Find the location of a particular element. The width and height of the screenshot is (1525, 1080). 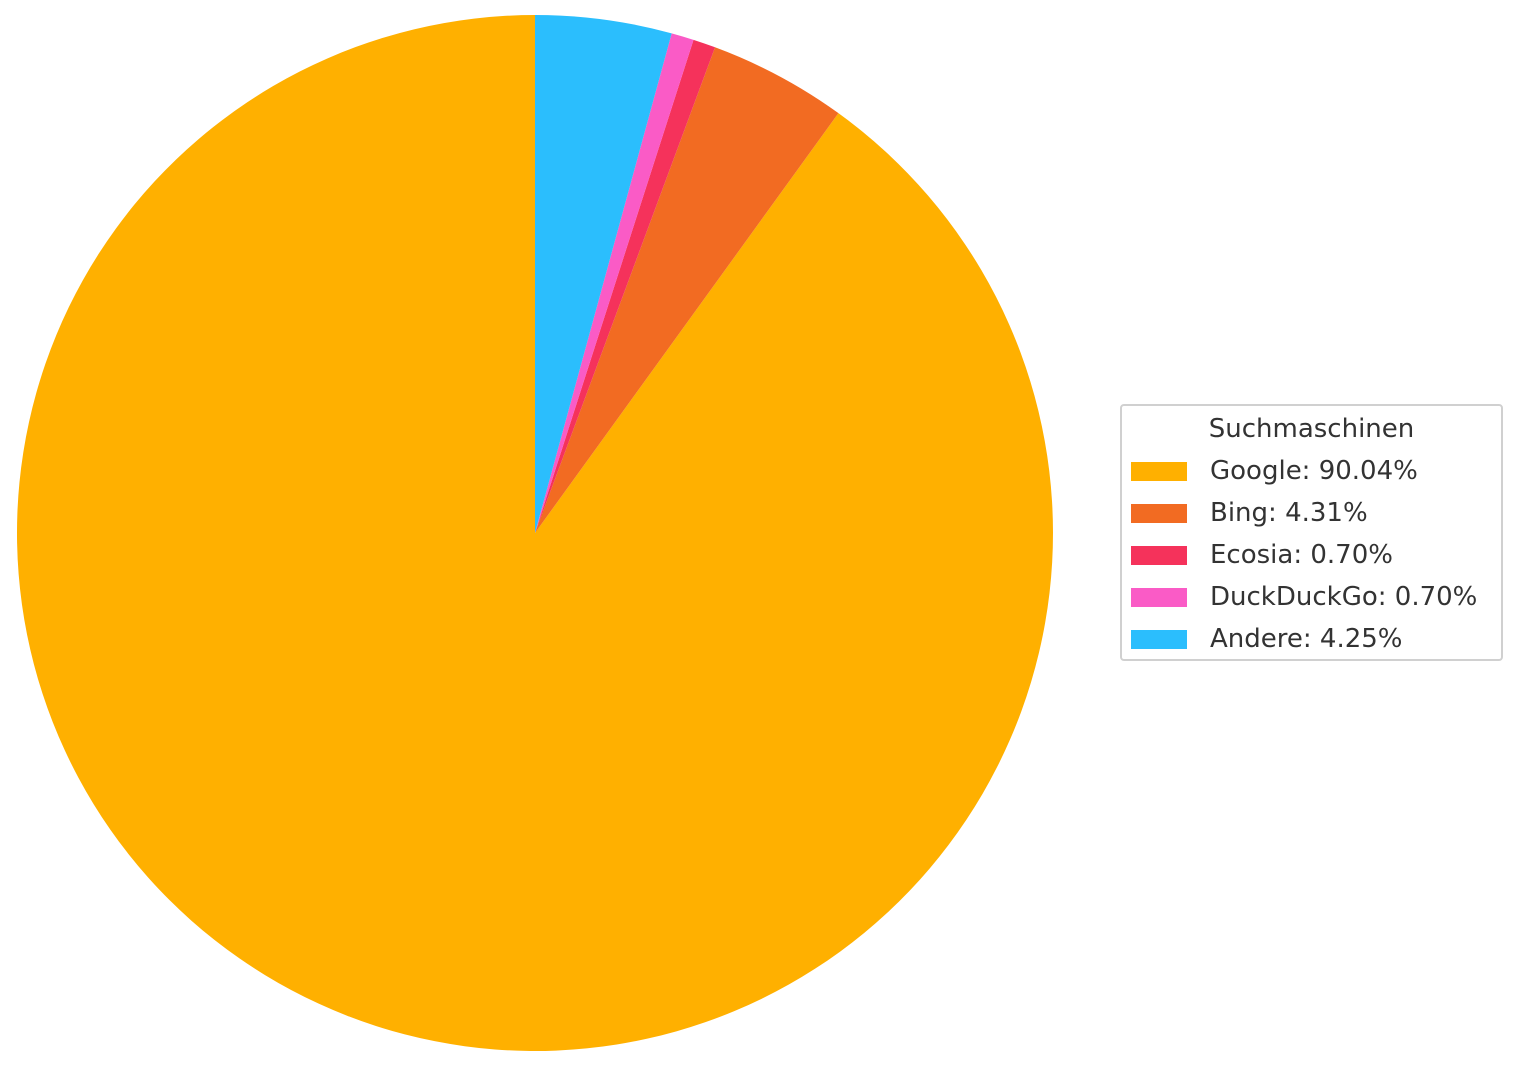

pie-slice-ecosia is located at coordinates (625, 286).